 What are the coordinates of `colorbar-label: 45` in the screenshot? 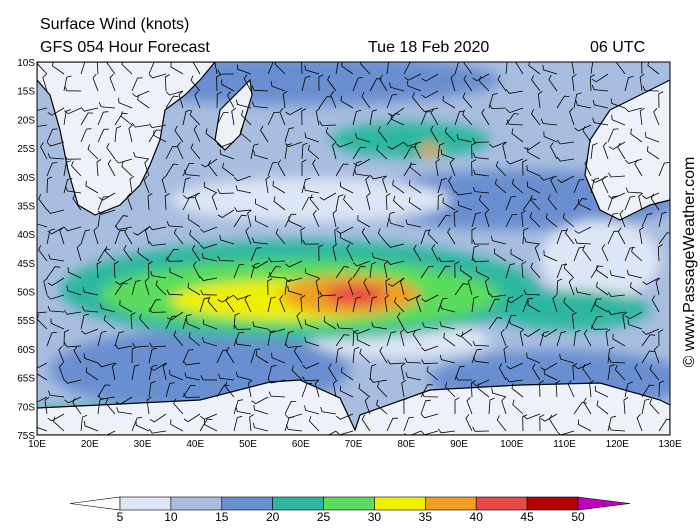 It's located at (527, 517).